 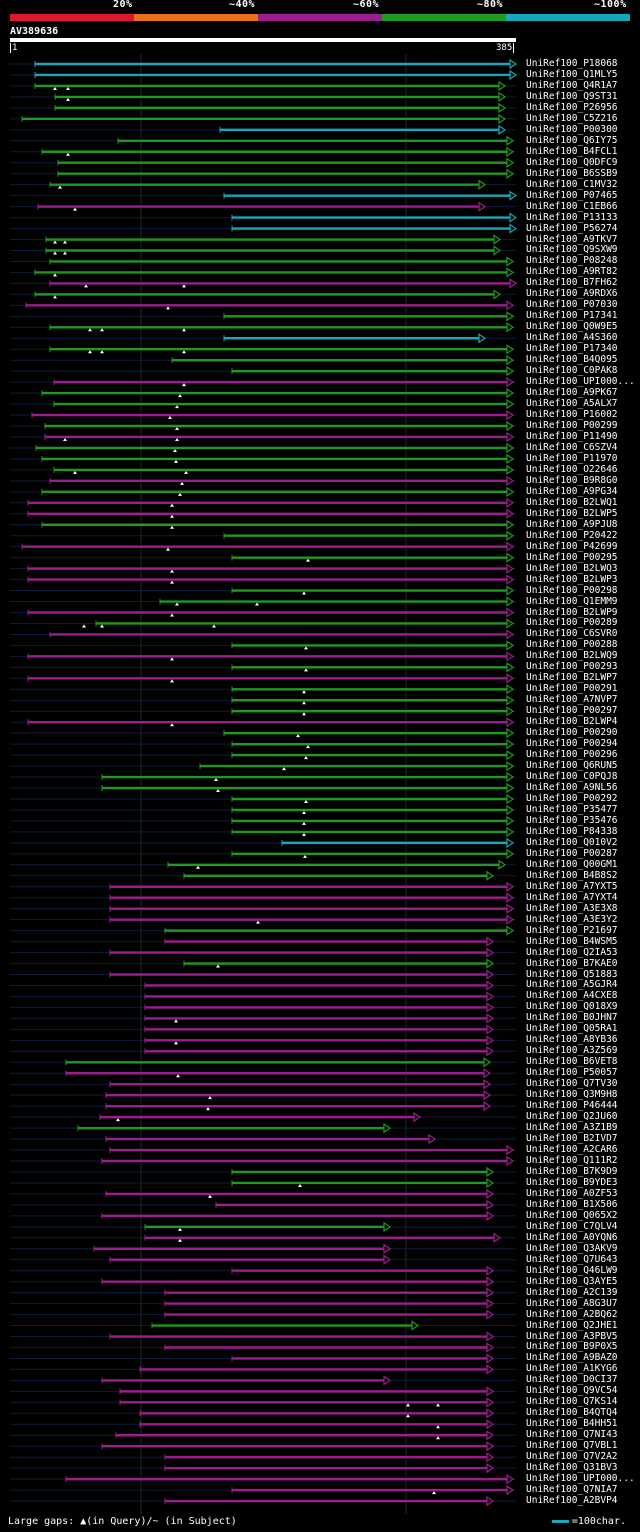 I want to click on hit-label: UniRef100_P00293, so click(x=572, y=667).